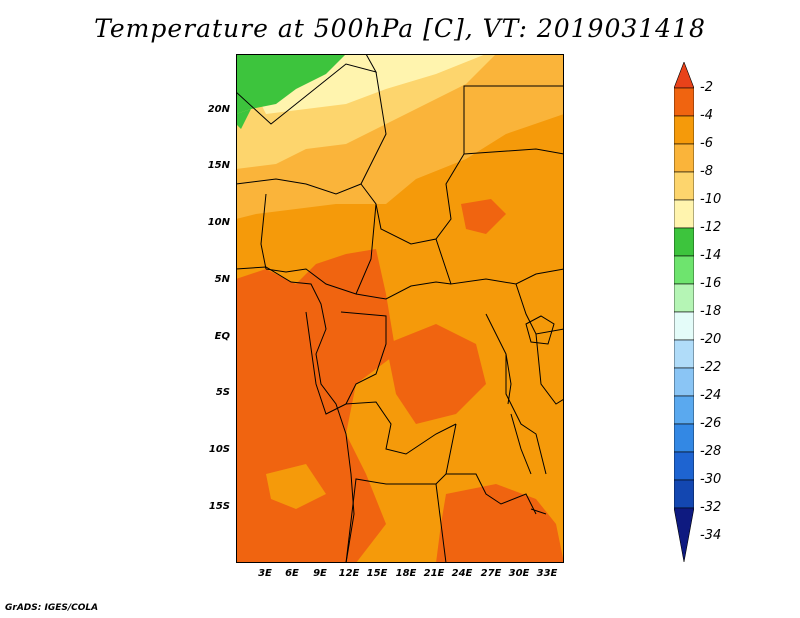 The image size is (800, 618). Describe the element at coordinates (711, 227) in the screenshot. I see `colorbar-label: -12` at that location.